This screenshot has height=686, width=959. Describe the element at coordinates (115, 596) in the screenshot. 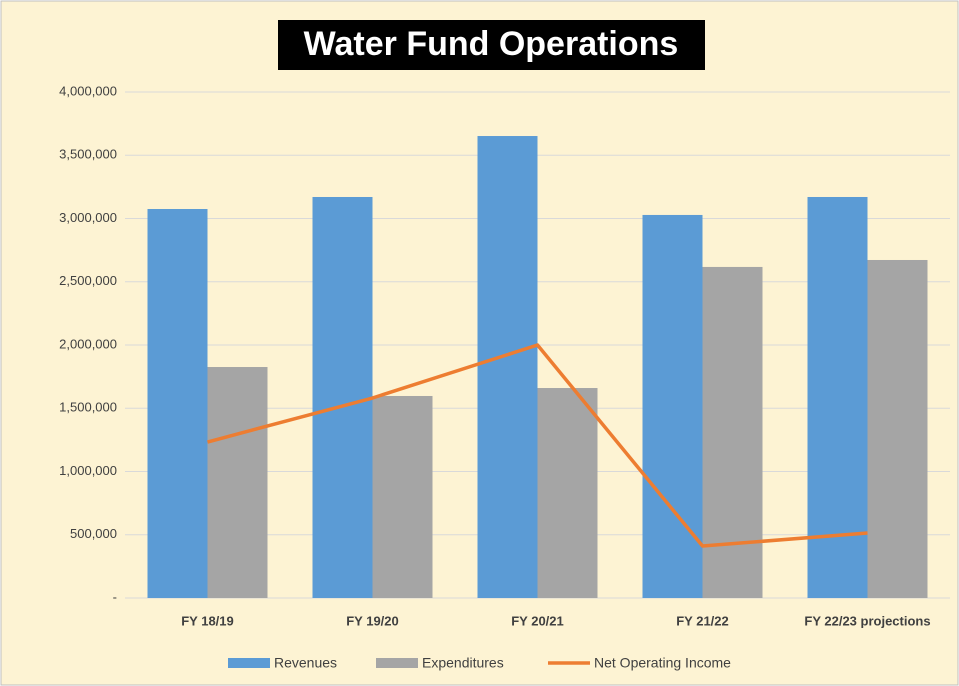

I see `y-tick-label: -` at that location.